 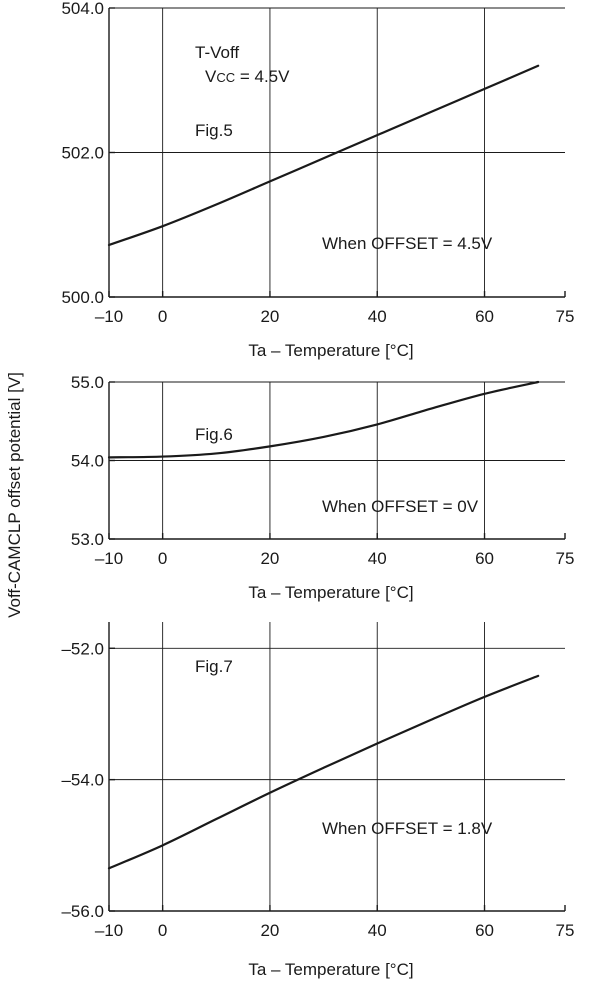 I want to click on vcc-subscript: CC, so click(x=225, y=77).